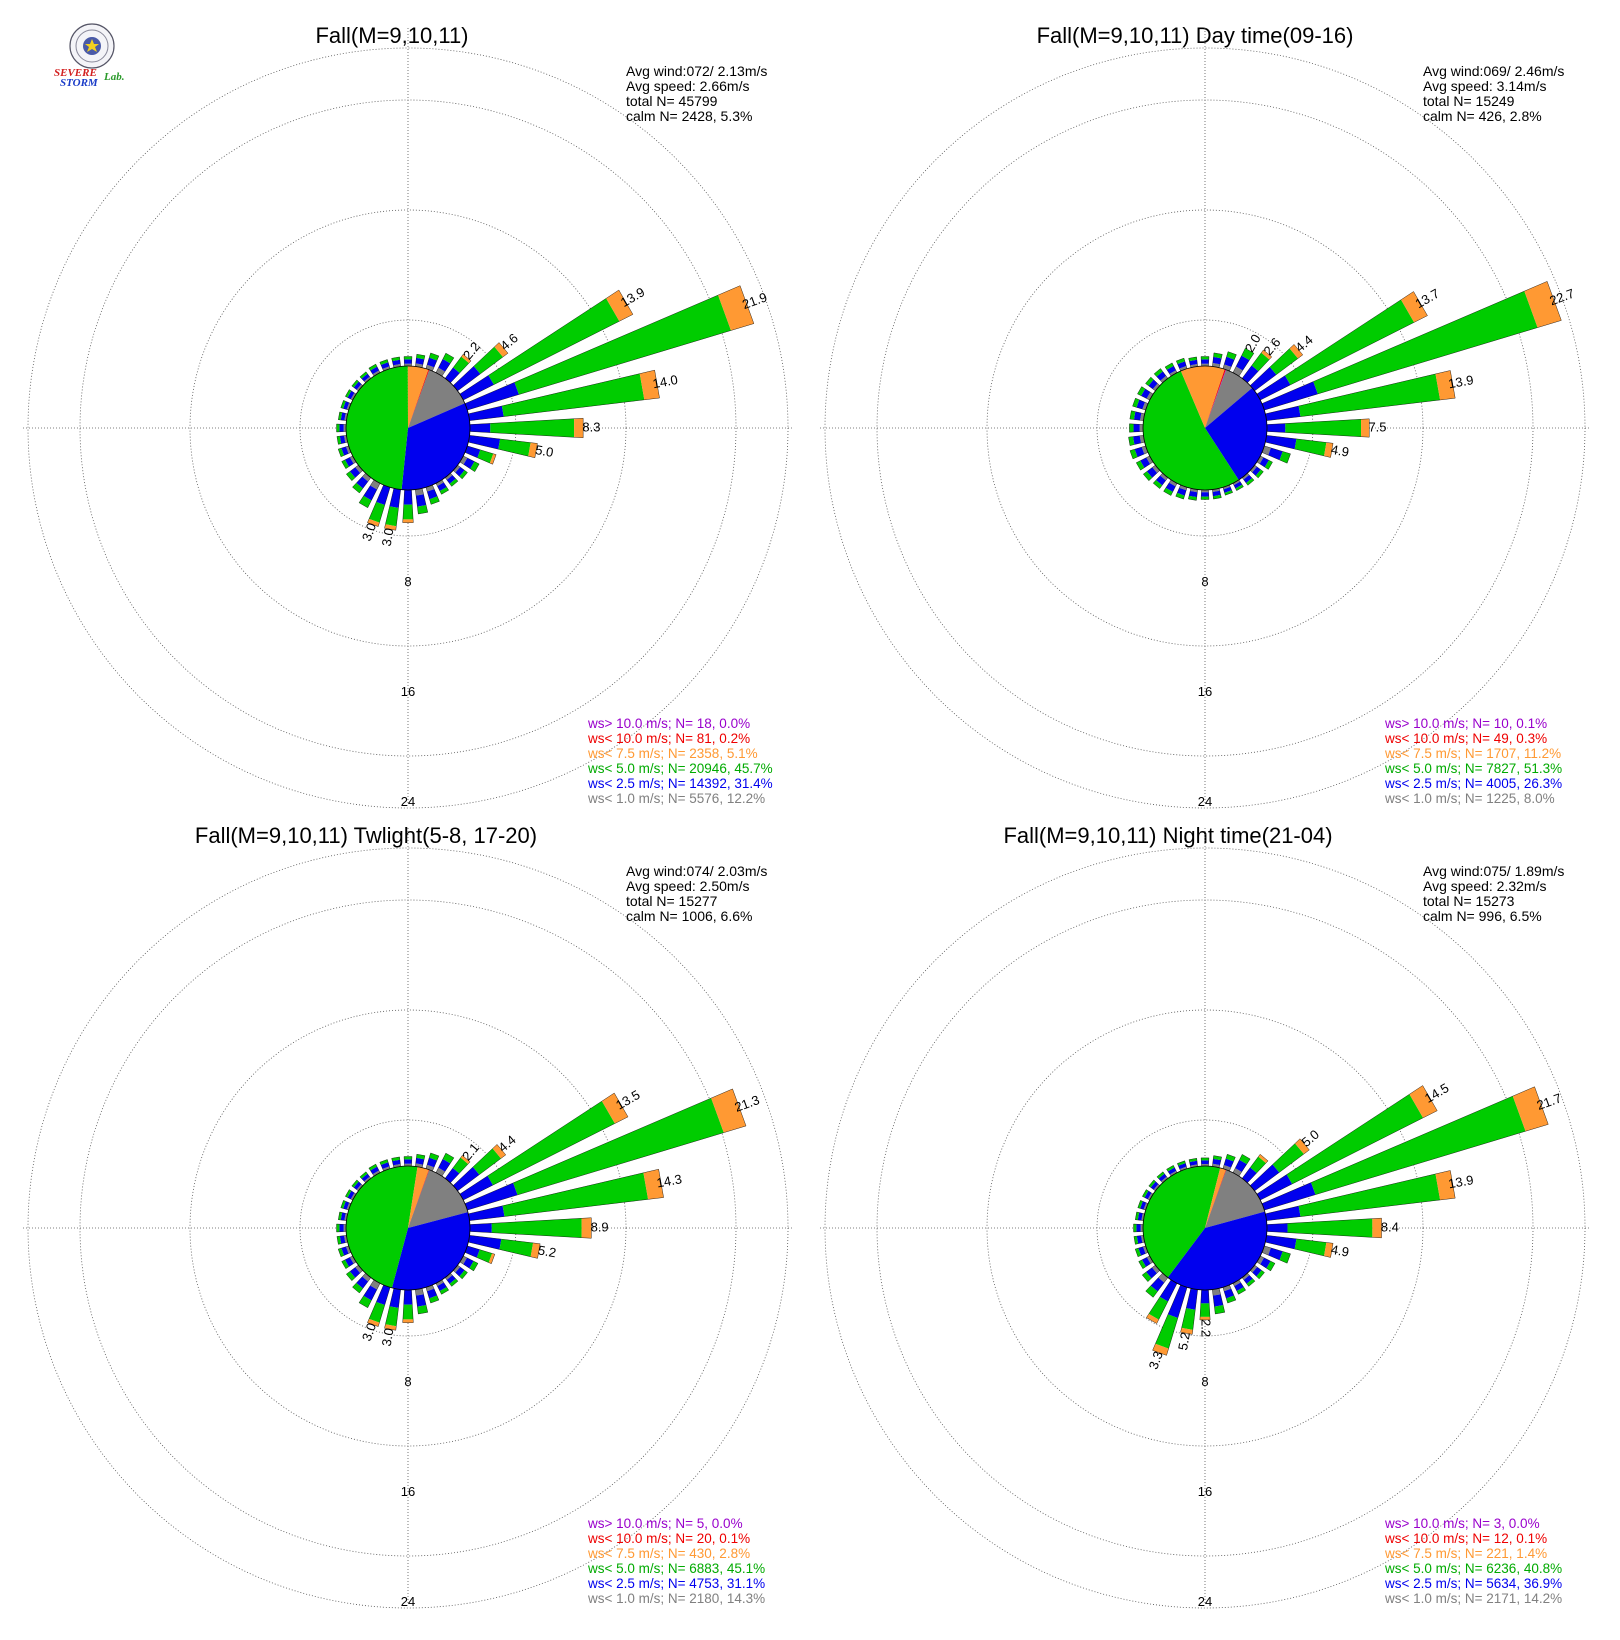  What do you see at coordinates (408, 1491) in the screenshot?
I see `ring-label: 16` at bounding box center [408, 1491].